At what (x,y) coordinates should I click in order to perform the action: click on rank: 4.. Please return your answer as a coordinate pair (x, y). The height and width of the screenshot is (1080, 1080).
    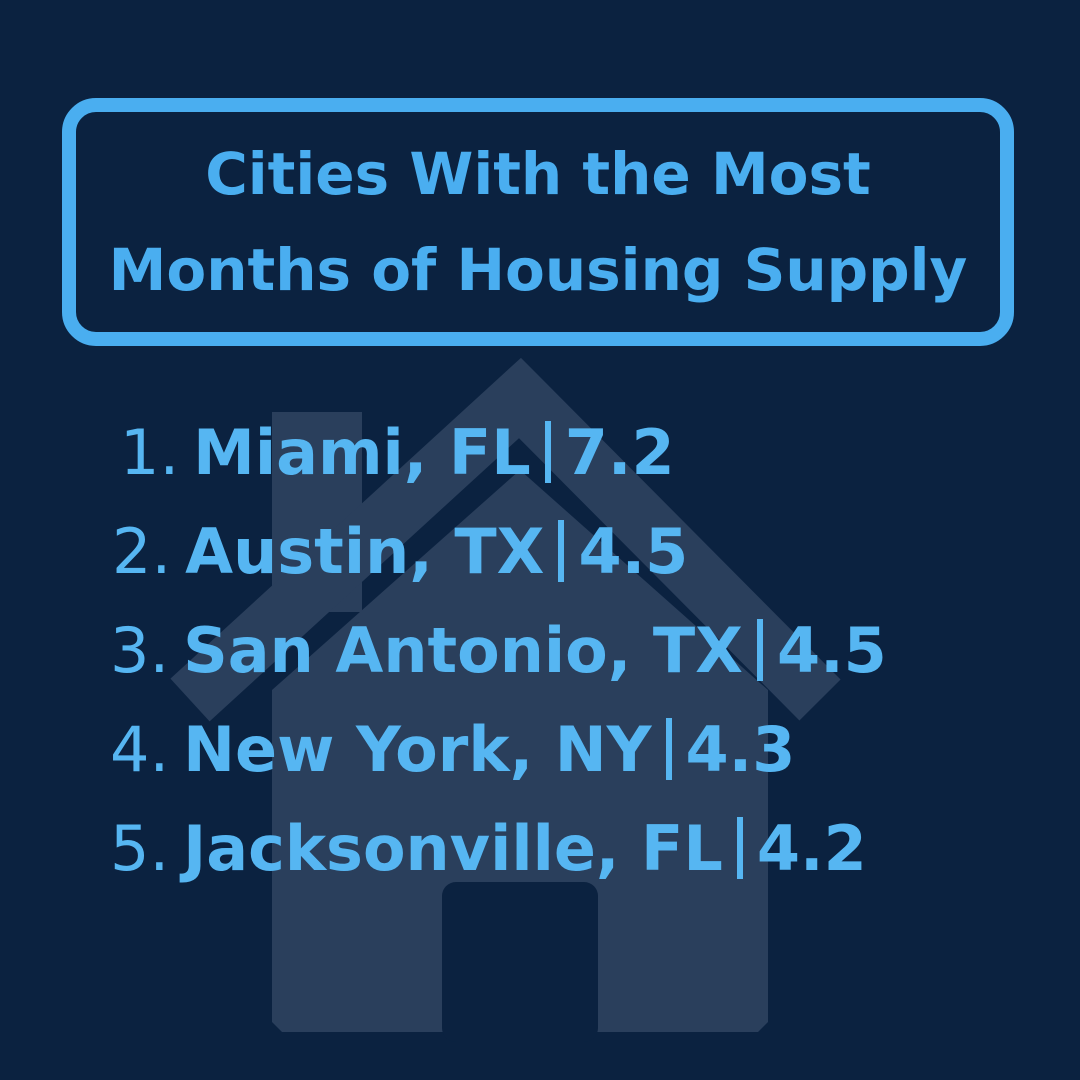
    Looking at the image, I should click on (140, 749).